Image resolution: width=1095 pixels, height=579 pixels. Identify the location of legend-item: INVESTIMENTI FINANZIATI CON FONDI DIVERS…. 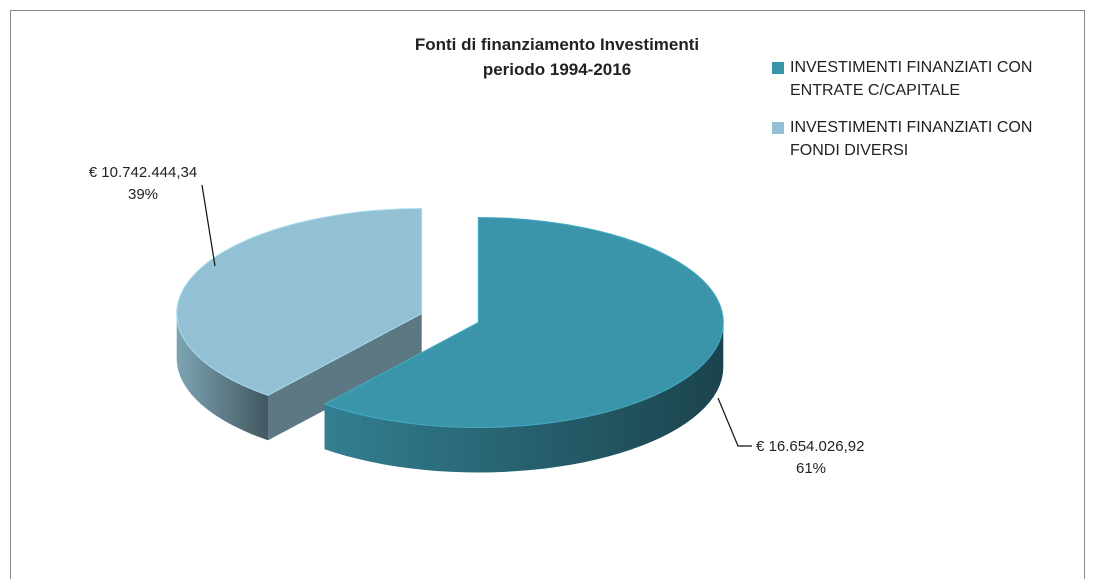
(920, 139).